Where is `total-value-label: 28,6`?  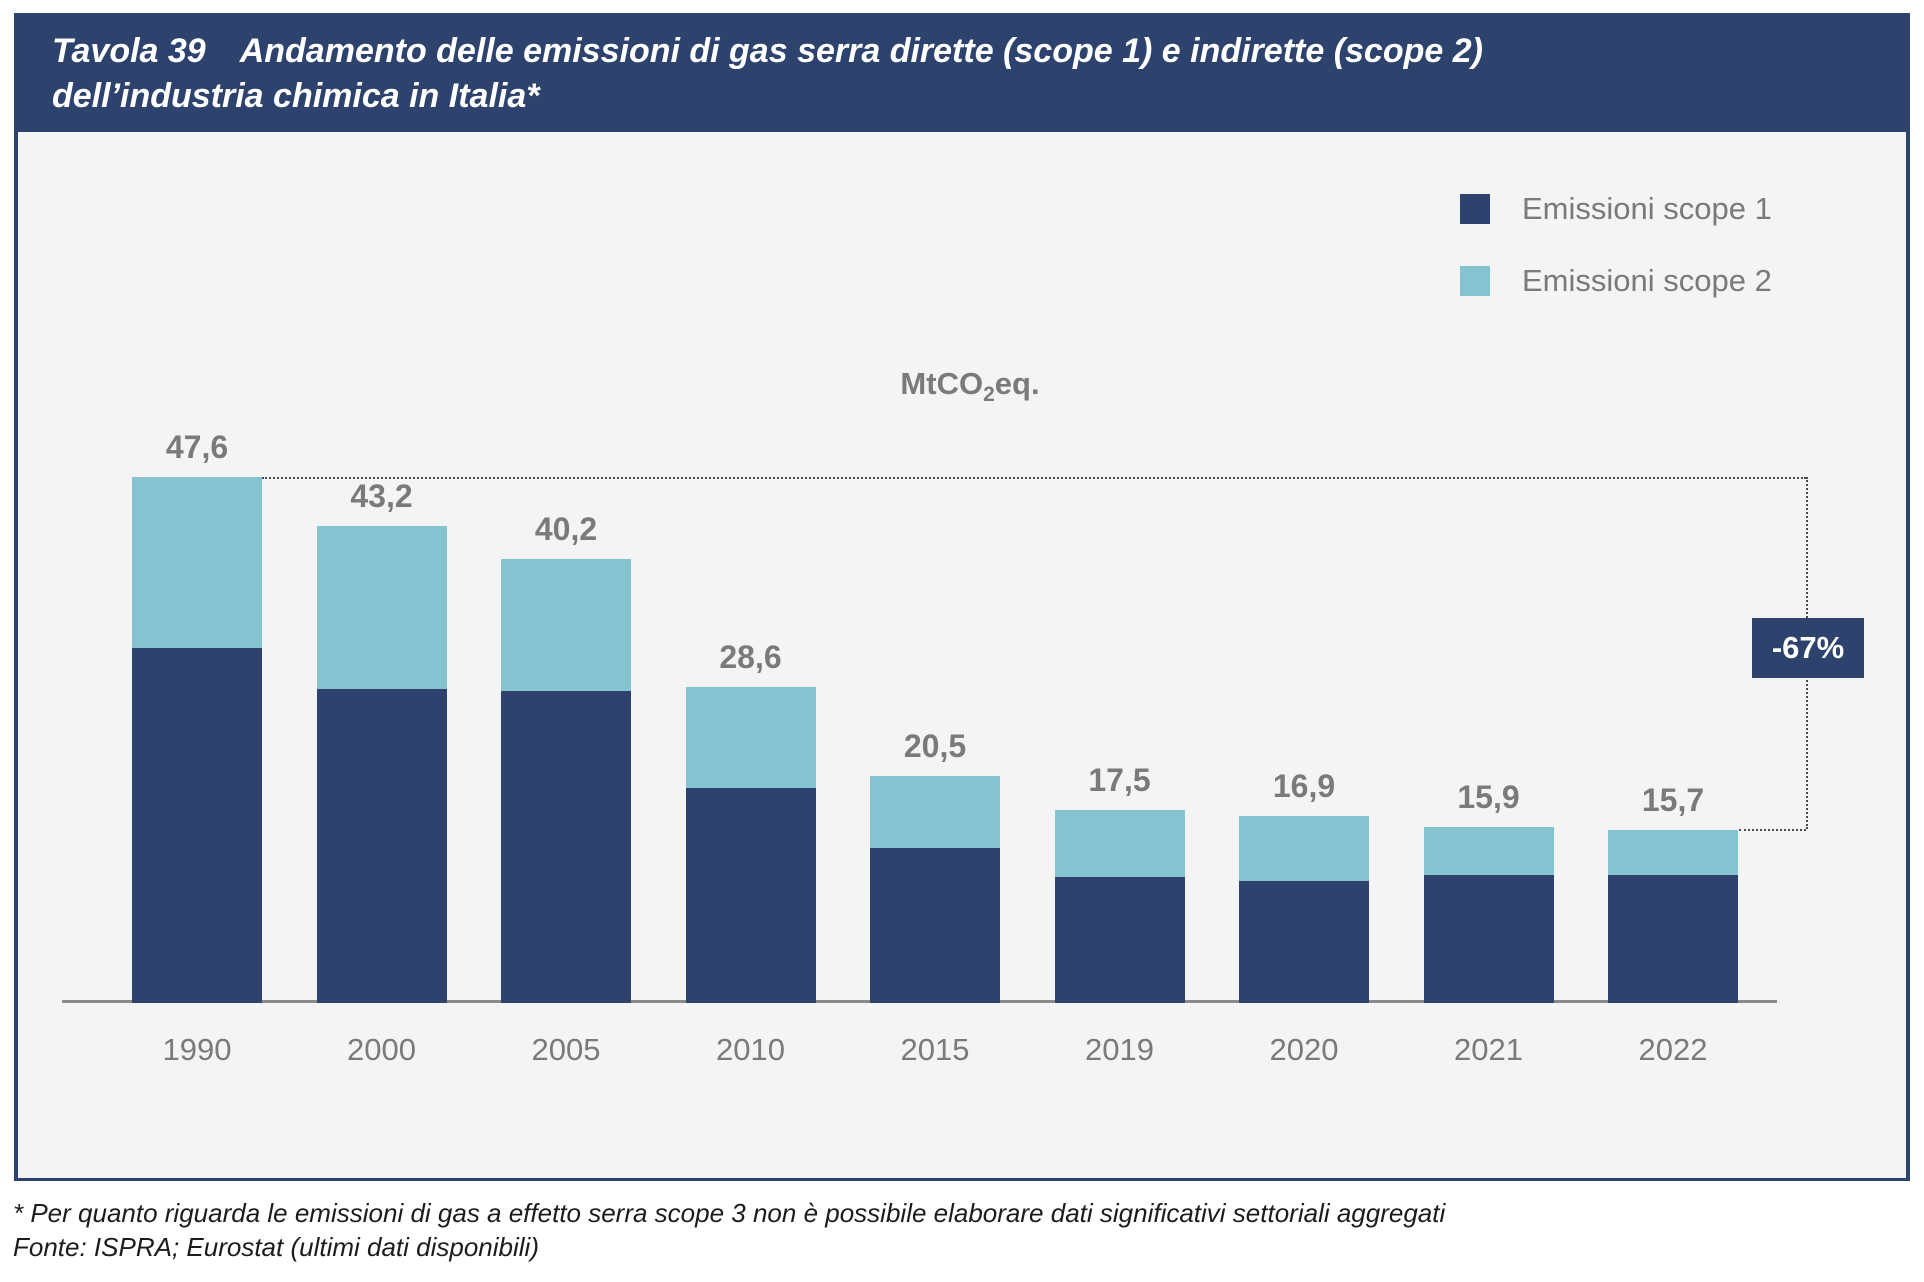
total-value-label: 28,6 is located at coordinates (750, 656).